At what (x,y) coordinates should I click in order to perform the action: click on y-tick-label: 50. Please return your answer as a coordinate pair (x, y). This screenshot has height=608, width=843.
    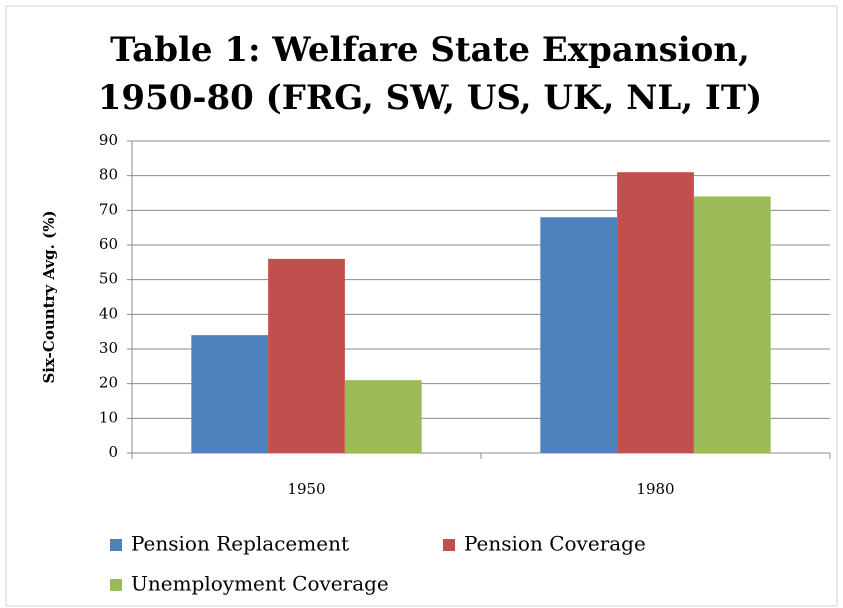
    Looking at the image, I should click on (108, 279).